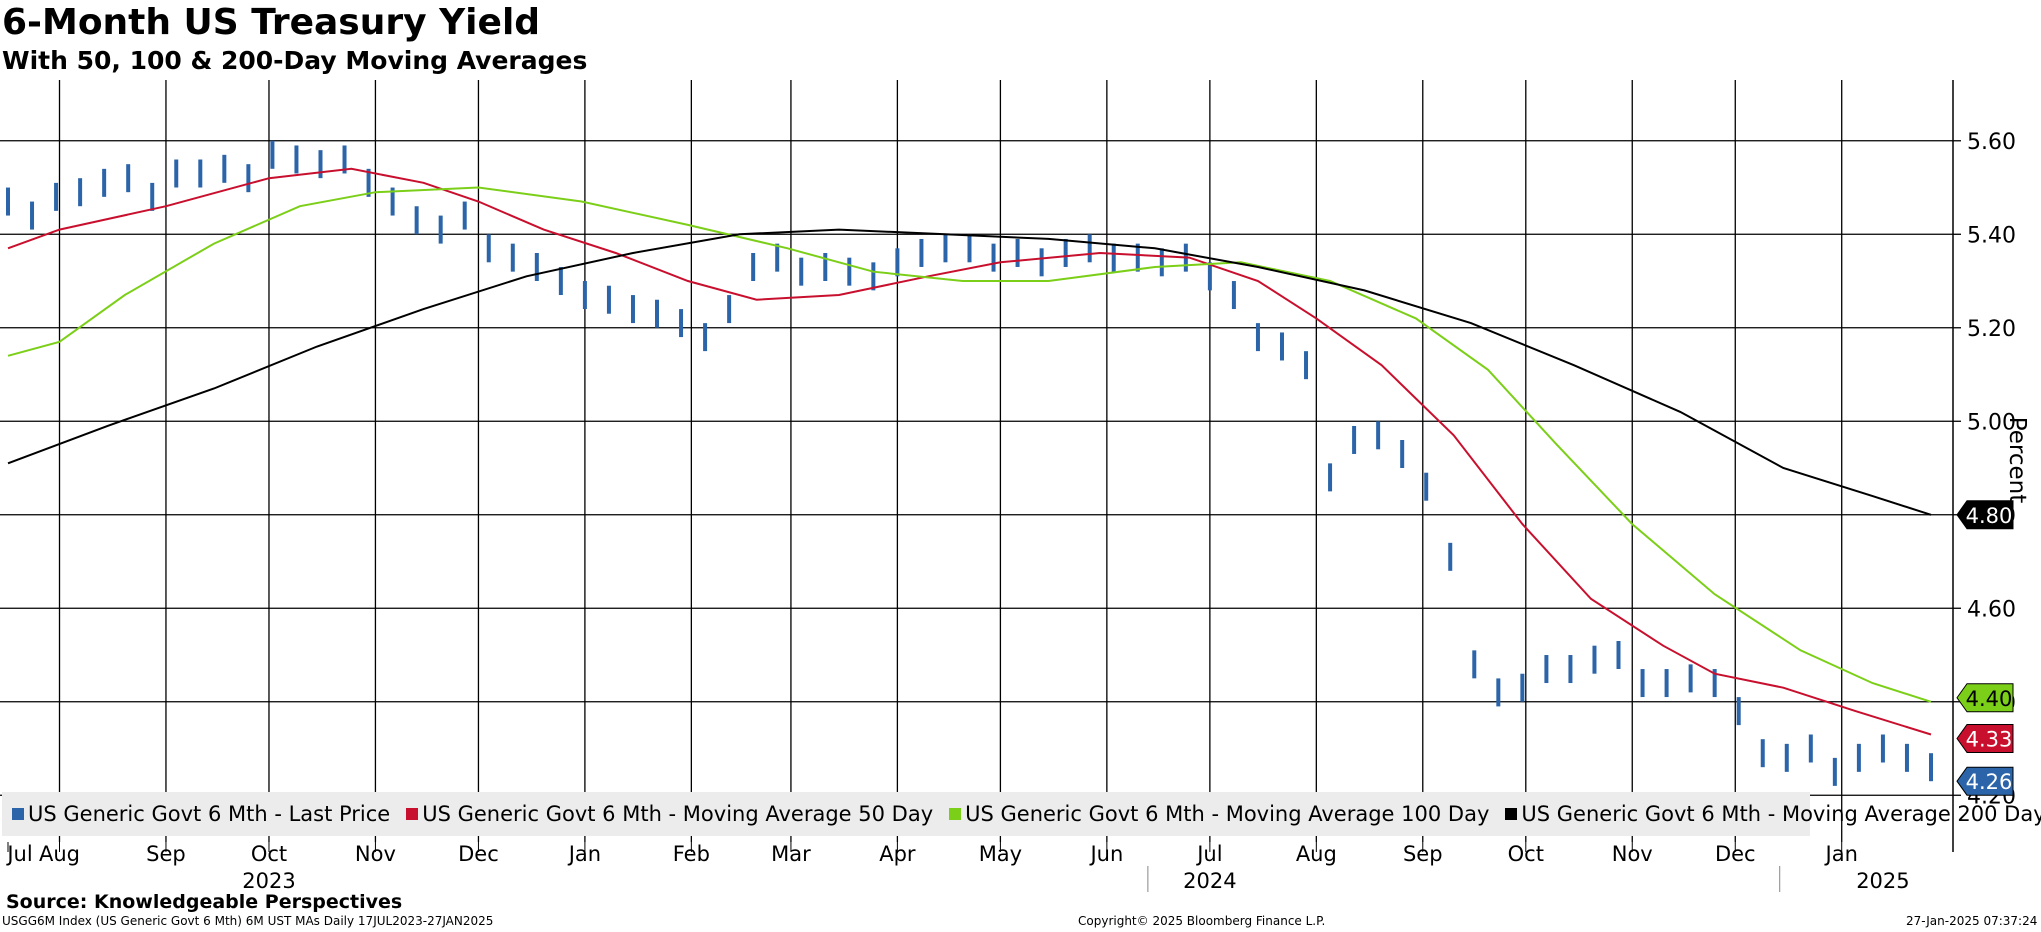 Image resolution: width=2041 pixels, height=932 pixels. What do you see at coordinates (791, 854) in the screenshot?
I see `x-month-label: Mar` at bounding box center [791, 854].